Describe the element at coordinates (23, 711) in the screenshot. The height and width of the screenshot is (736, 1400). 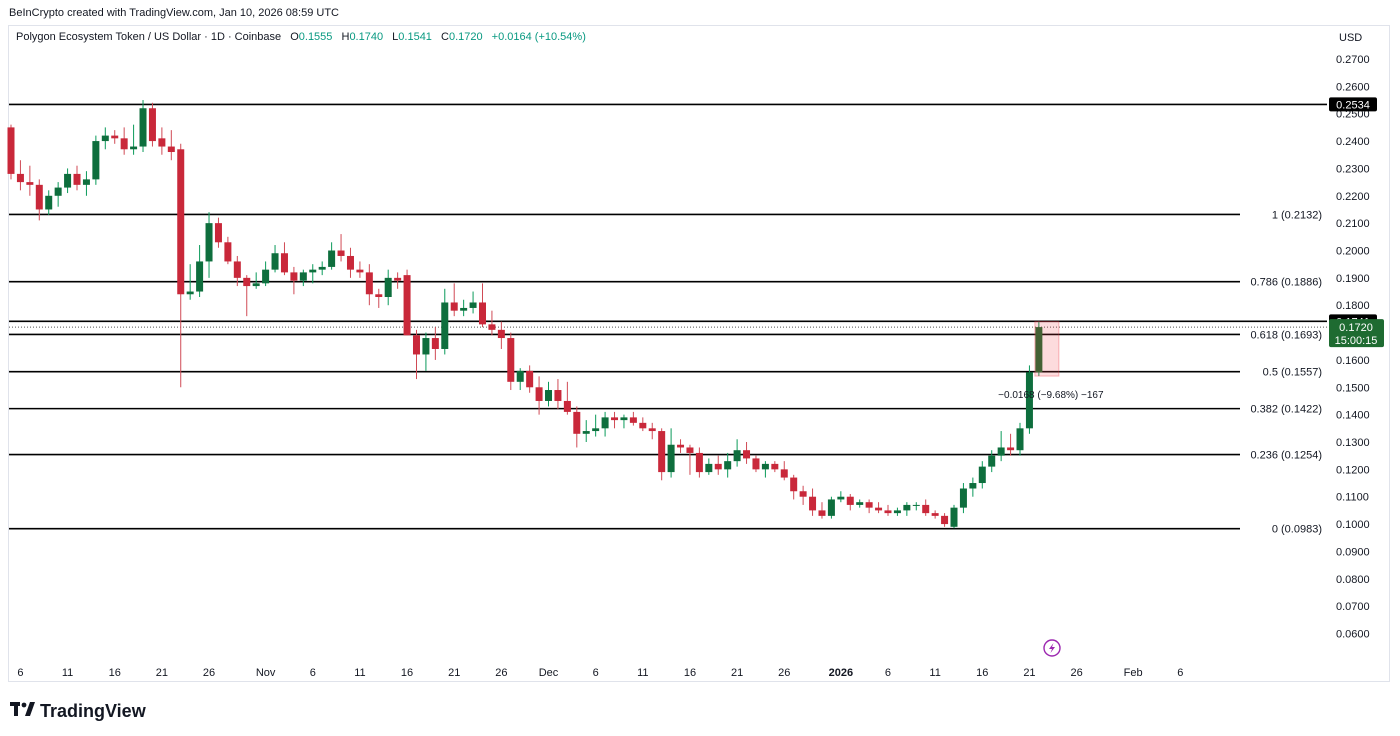
I see `tradingview-logo-icon` at that location.